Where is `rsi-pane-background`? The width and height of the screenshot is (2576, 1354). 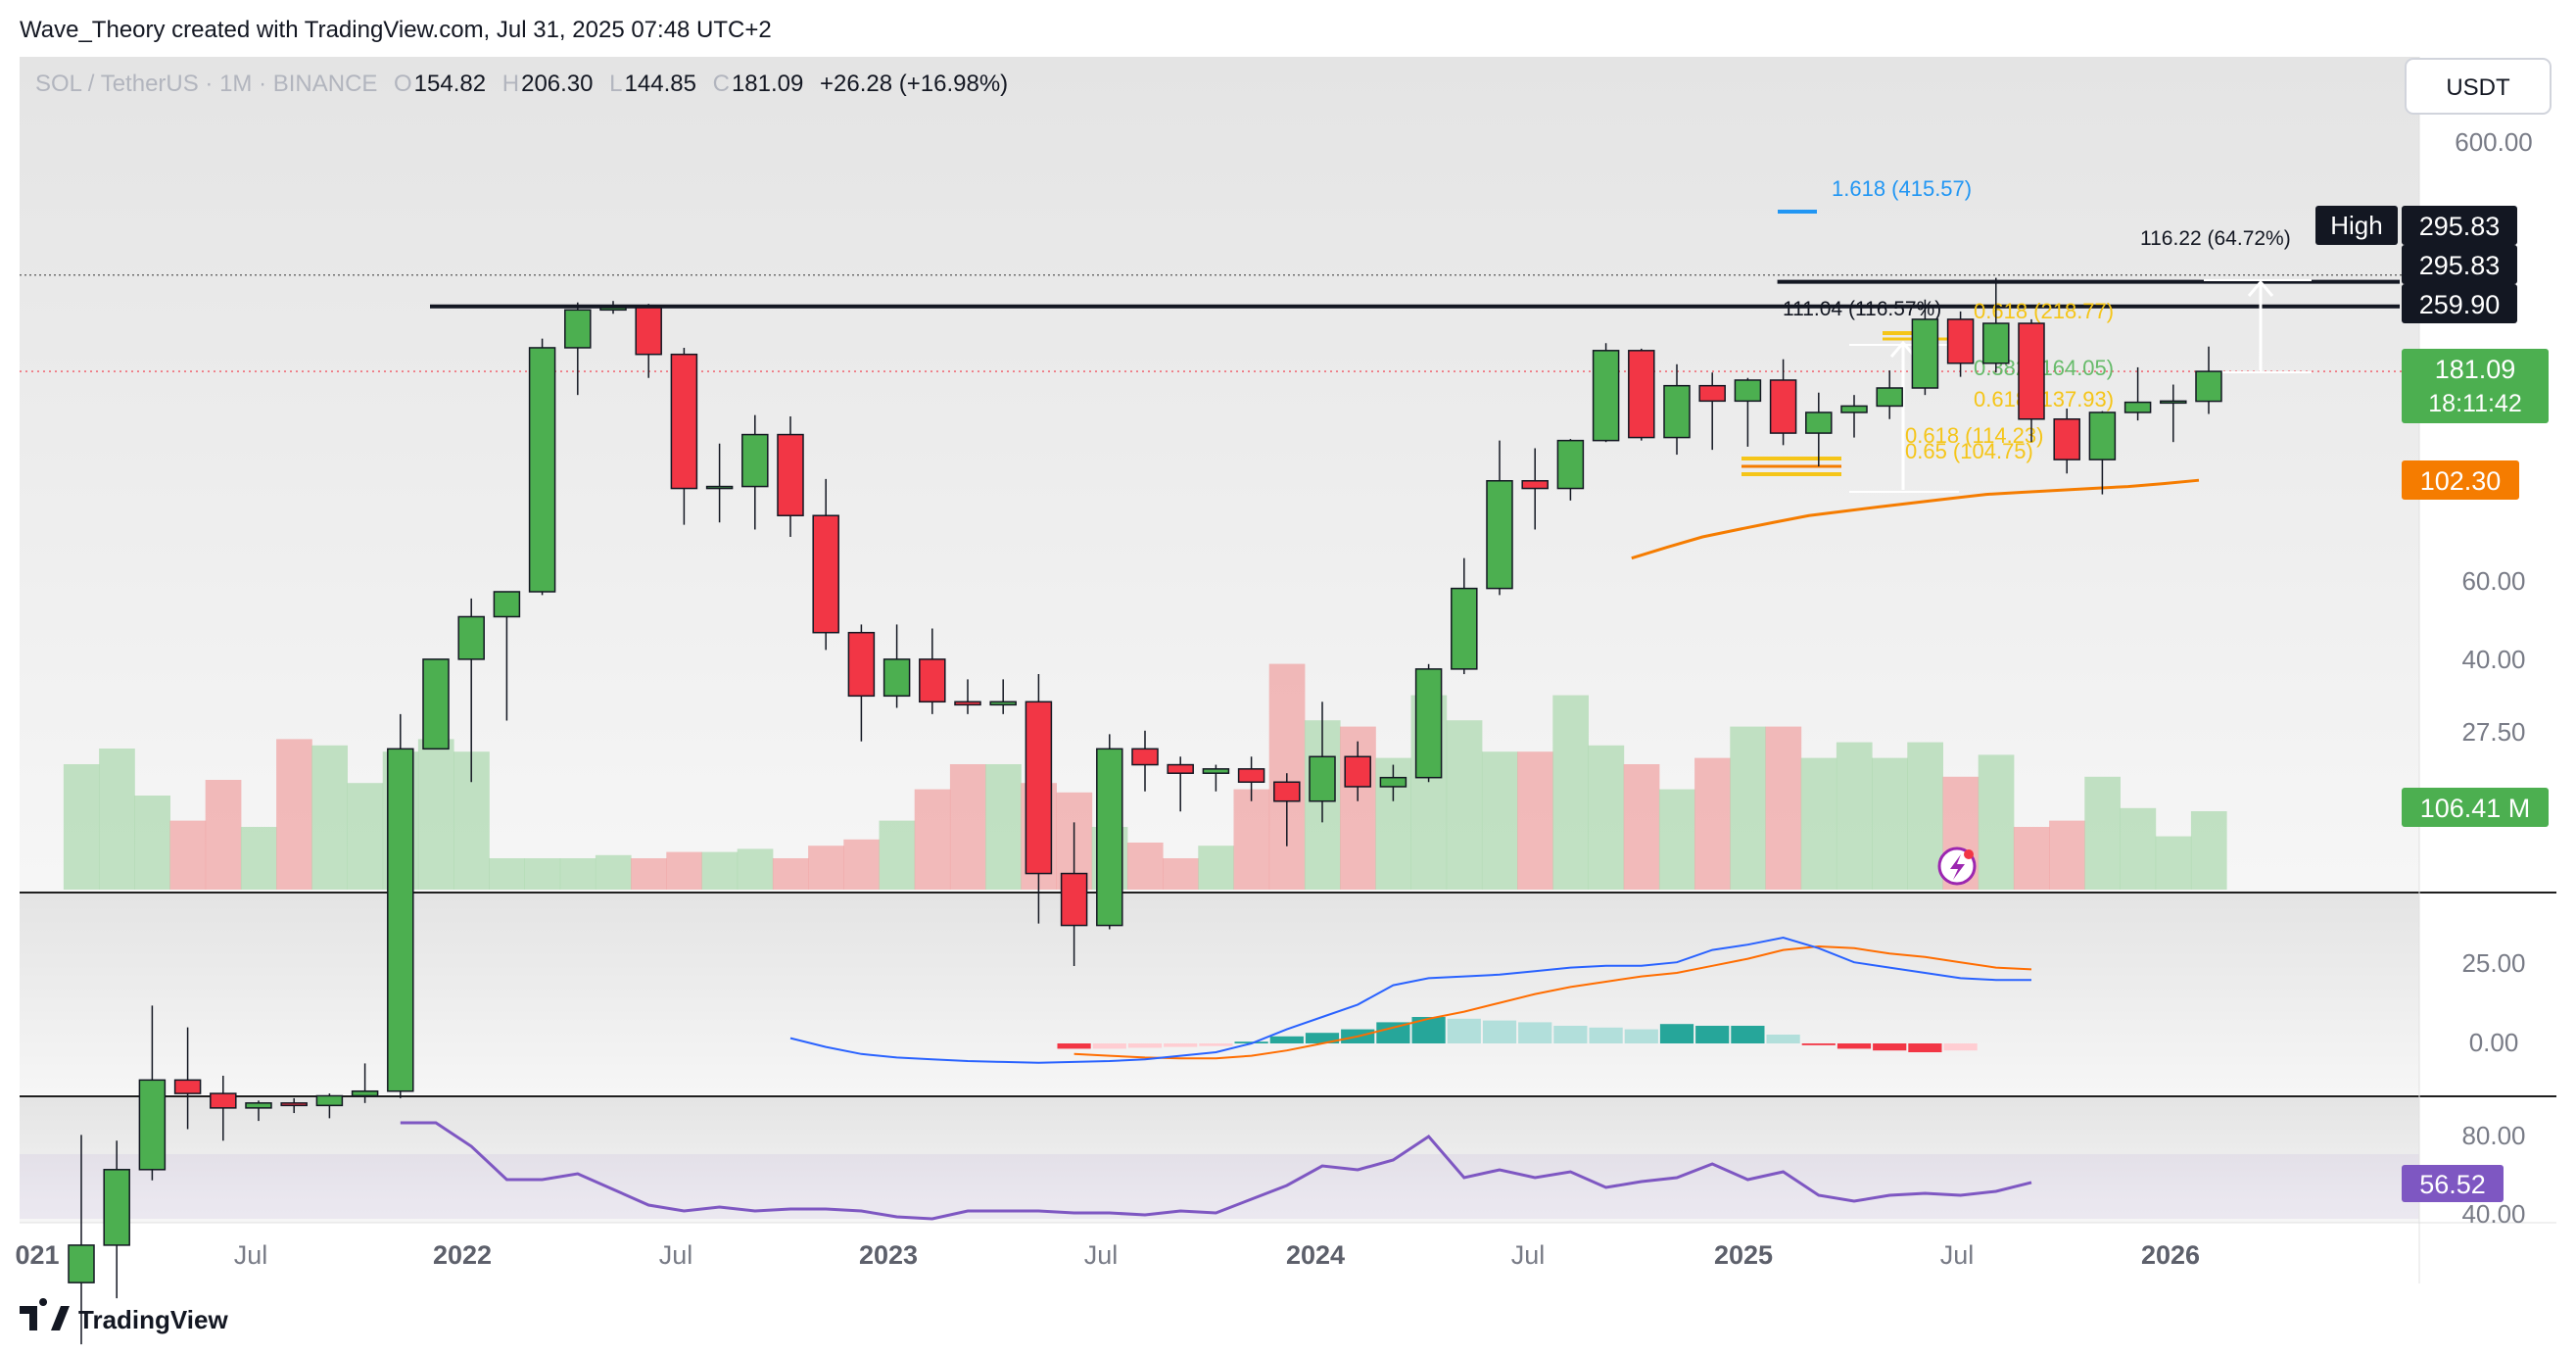
rsi-pane-background is located at coordinates (1219, 1160).